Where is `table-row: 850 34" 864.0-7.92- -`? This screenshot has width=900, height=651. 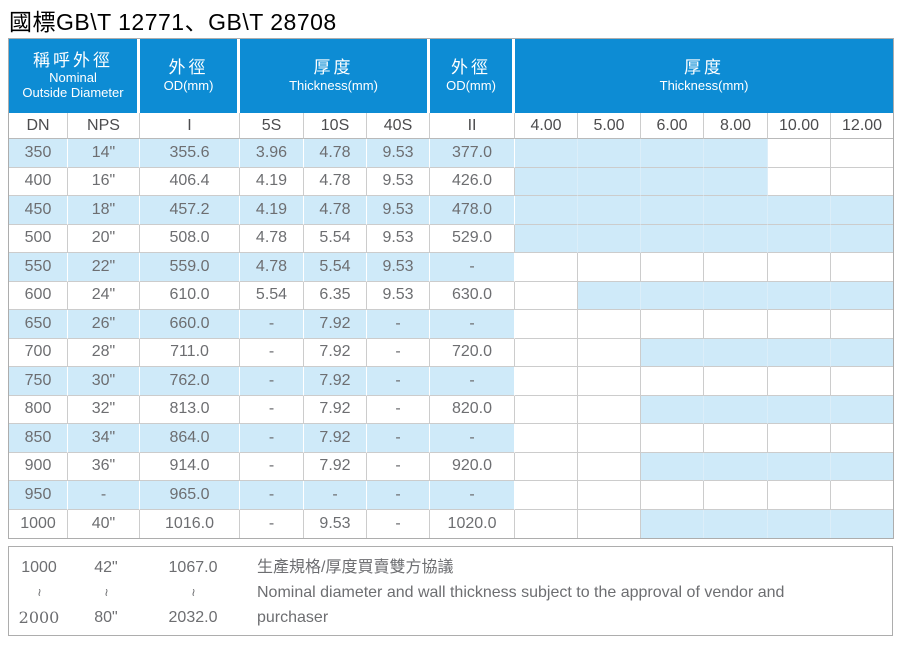 table-row: 850 34" 864.0-7.92- - is located at coordinates (451, 438).